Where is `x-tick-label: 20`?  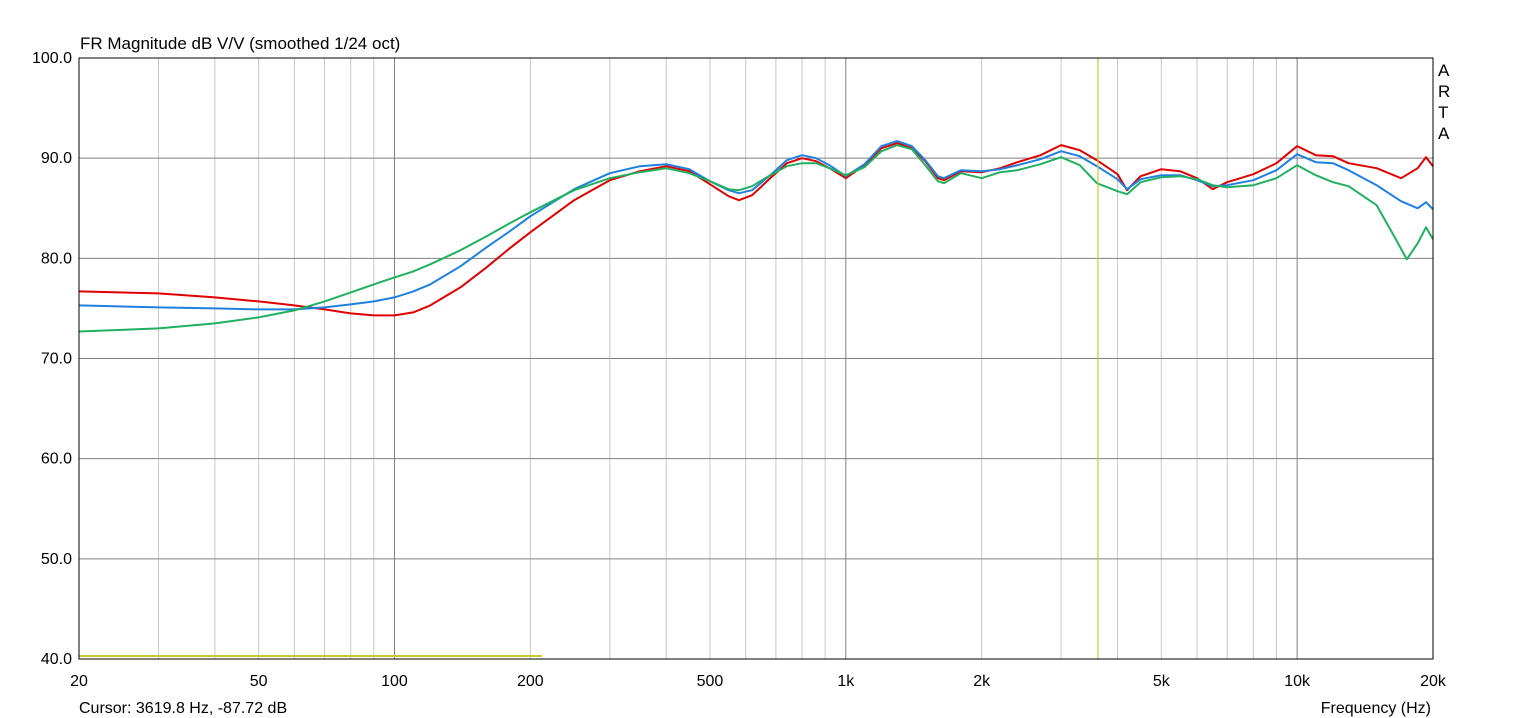 x-tick-label: 20 is located at coordinates (79, 681).